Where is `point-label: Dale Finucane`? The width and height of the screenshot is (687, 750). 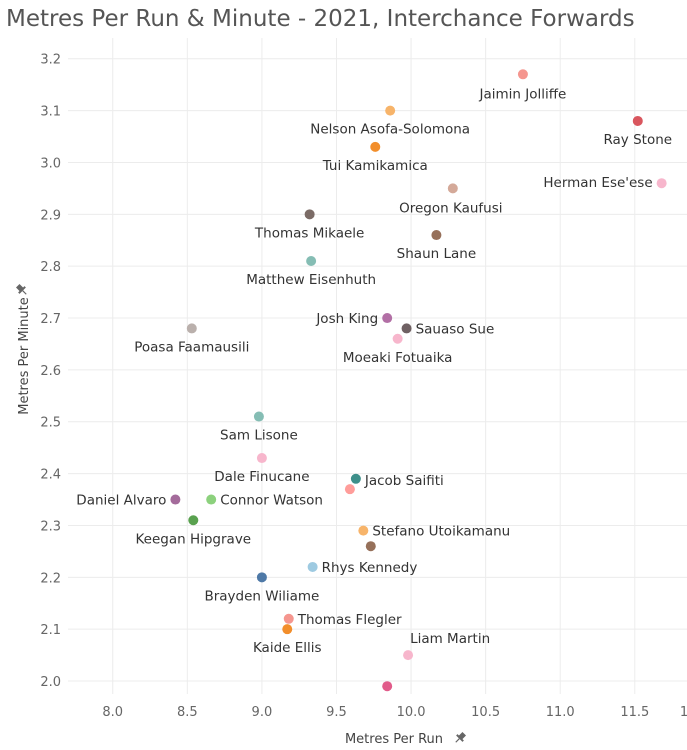 point-label: Dale Finucane is located at coordinates (261, 477).